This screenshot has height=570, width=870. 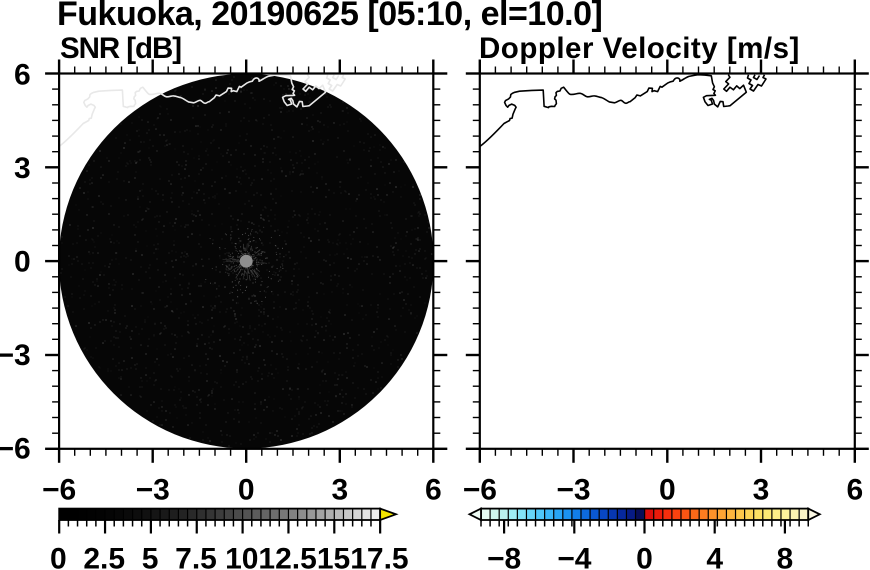 What do you see at coordinates (150, 556) in the screenshot?
I see `svg-text: 5` at bounding box center [150, 556].